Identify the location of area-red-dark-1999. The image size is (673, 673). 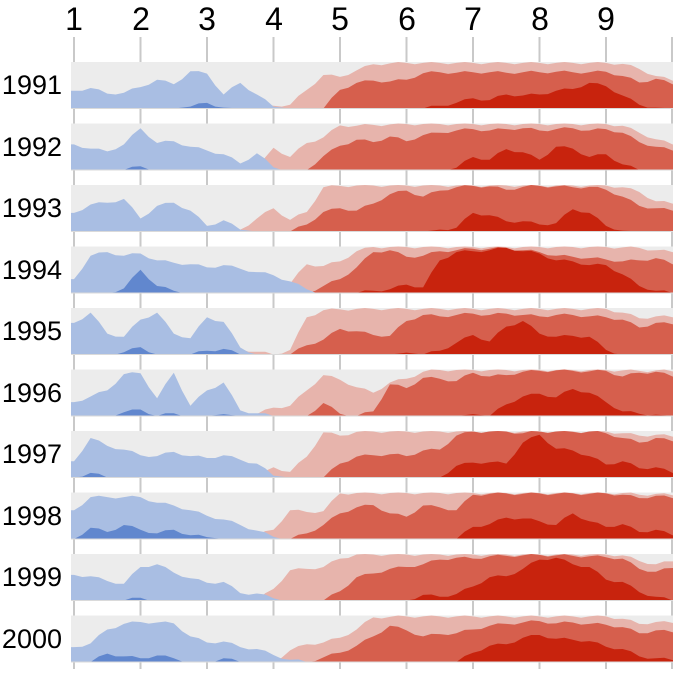
(372, 579).